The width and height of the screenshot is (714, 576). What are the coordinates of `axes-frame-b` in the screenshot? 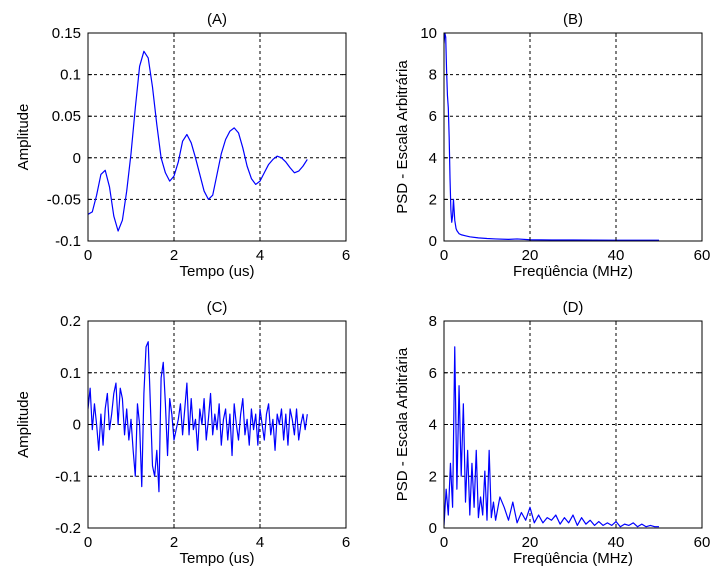 It's located at (573, 137).